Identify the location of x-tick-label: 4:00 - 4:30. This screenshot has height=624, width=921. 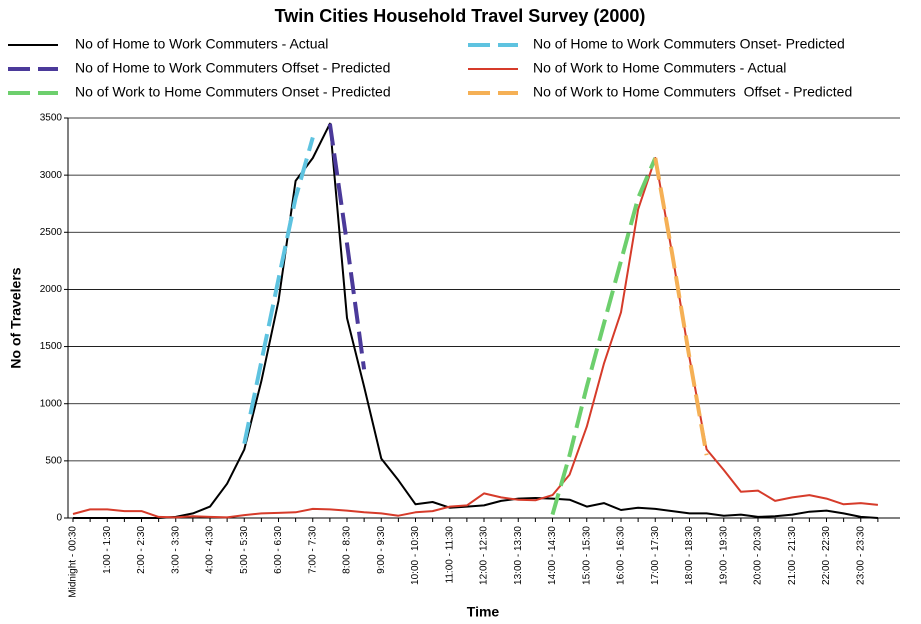
(210, 550).